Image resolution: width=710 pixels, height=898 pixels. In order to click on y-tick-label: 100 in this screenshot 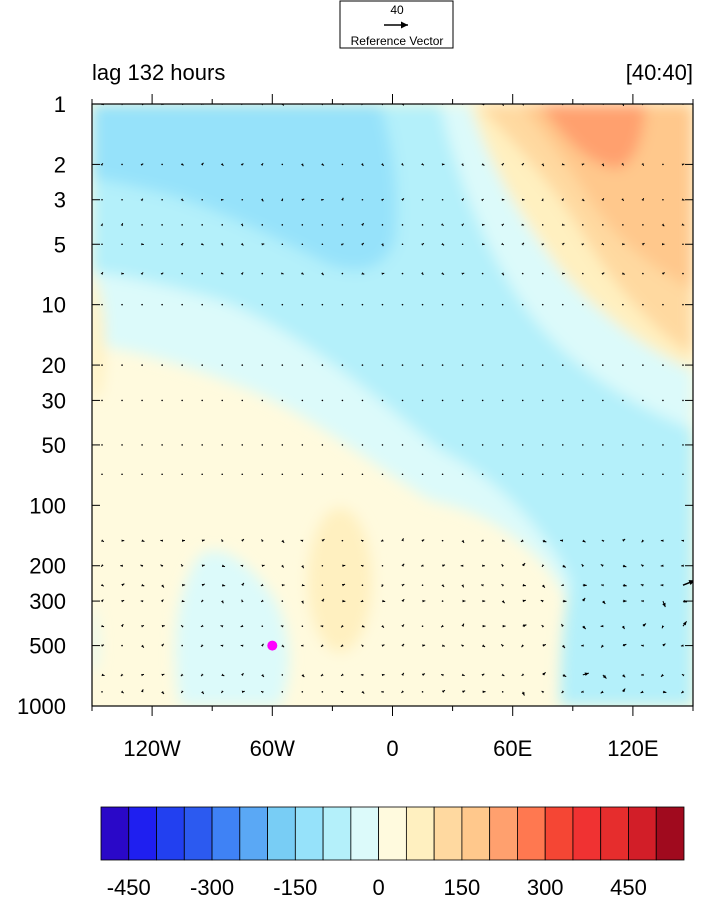, I will do `click(47, 505)`.